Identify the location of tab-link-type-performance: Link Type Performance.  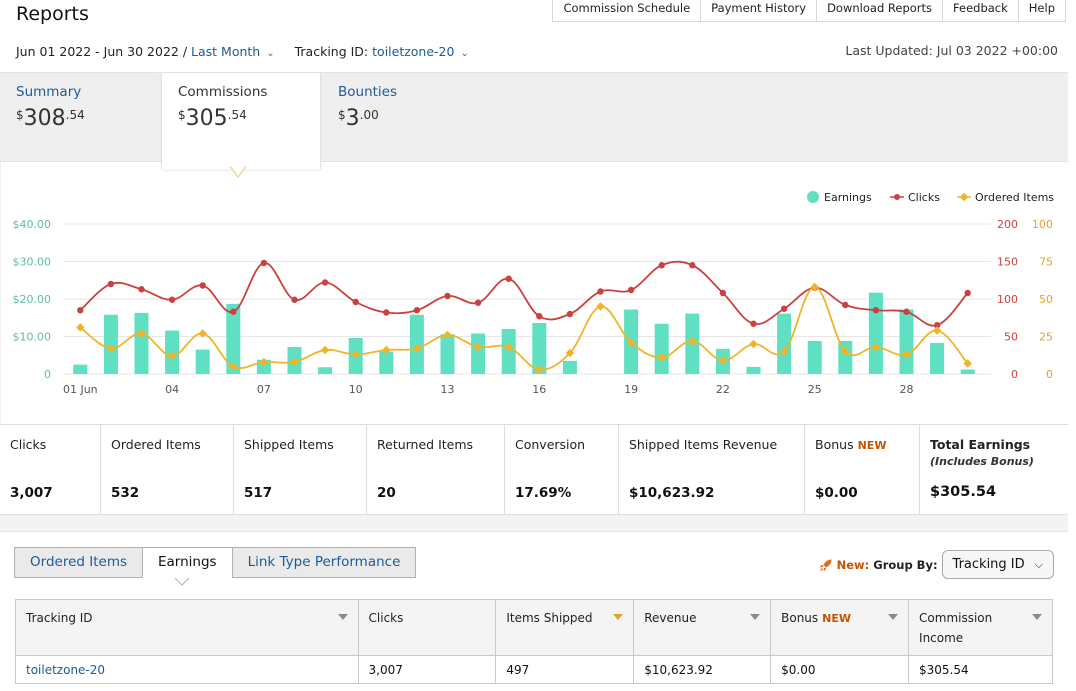
(324, 562).